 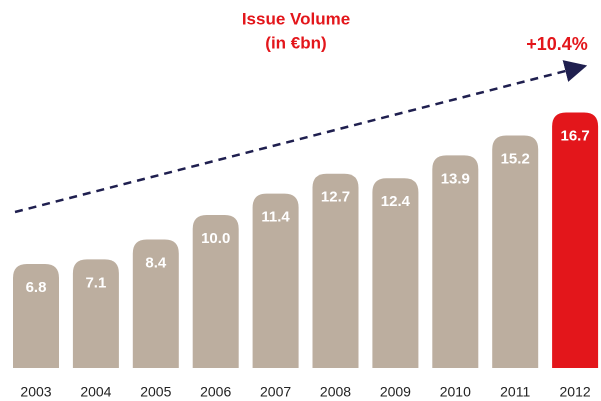 What do you see at coordinates (275, 217) in the screenshot?
I see `value-label: 11.4` at bounding box center [275, 217].